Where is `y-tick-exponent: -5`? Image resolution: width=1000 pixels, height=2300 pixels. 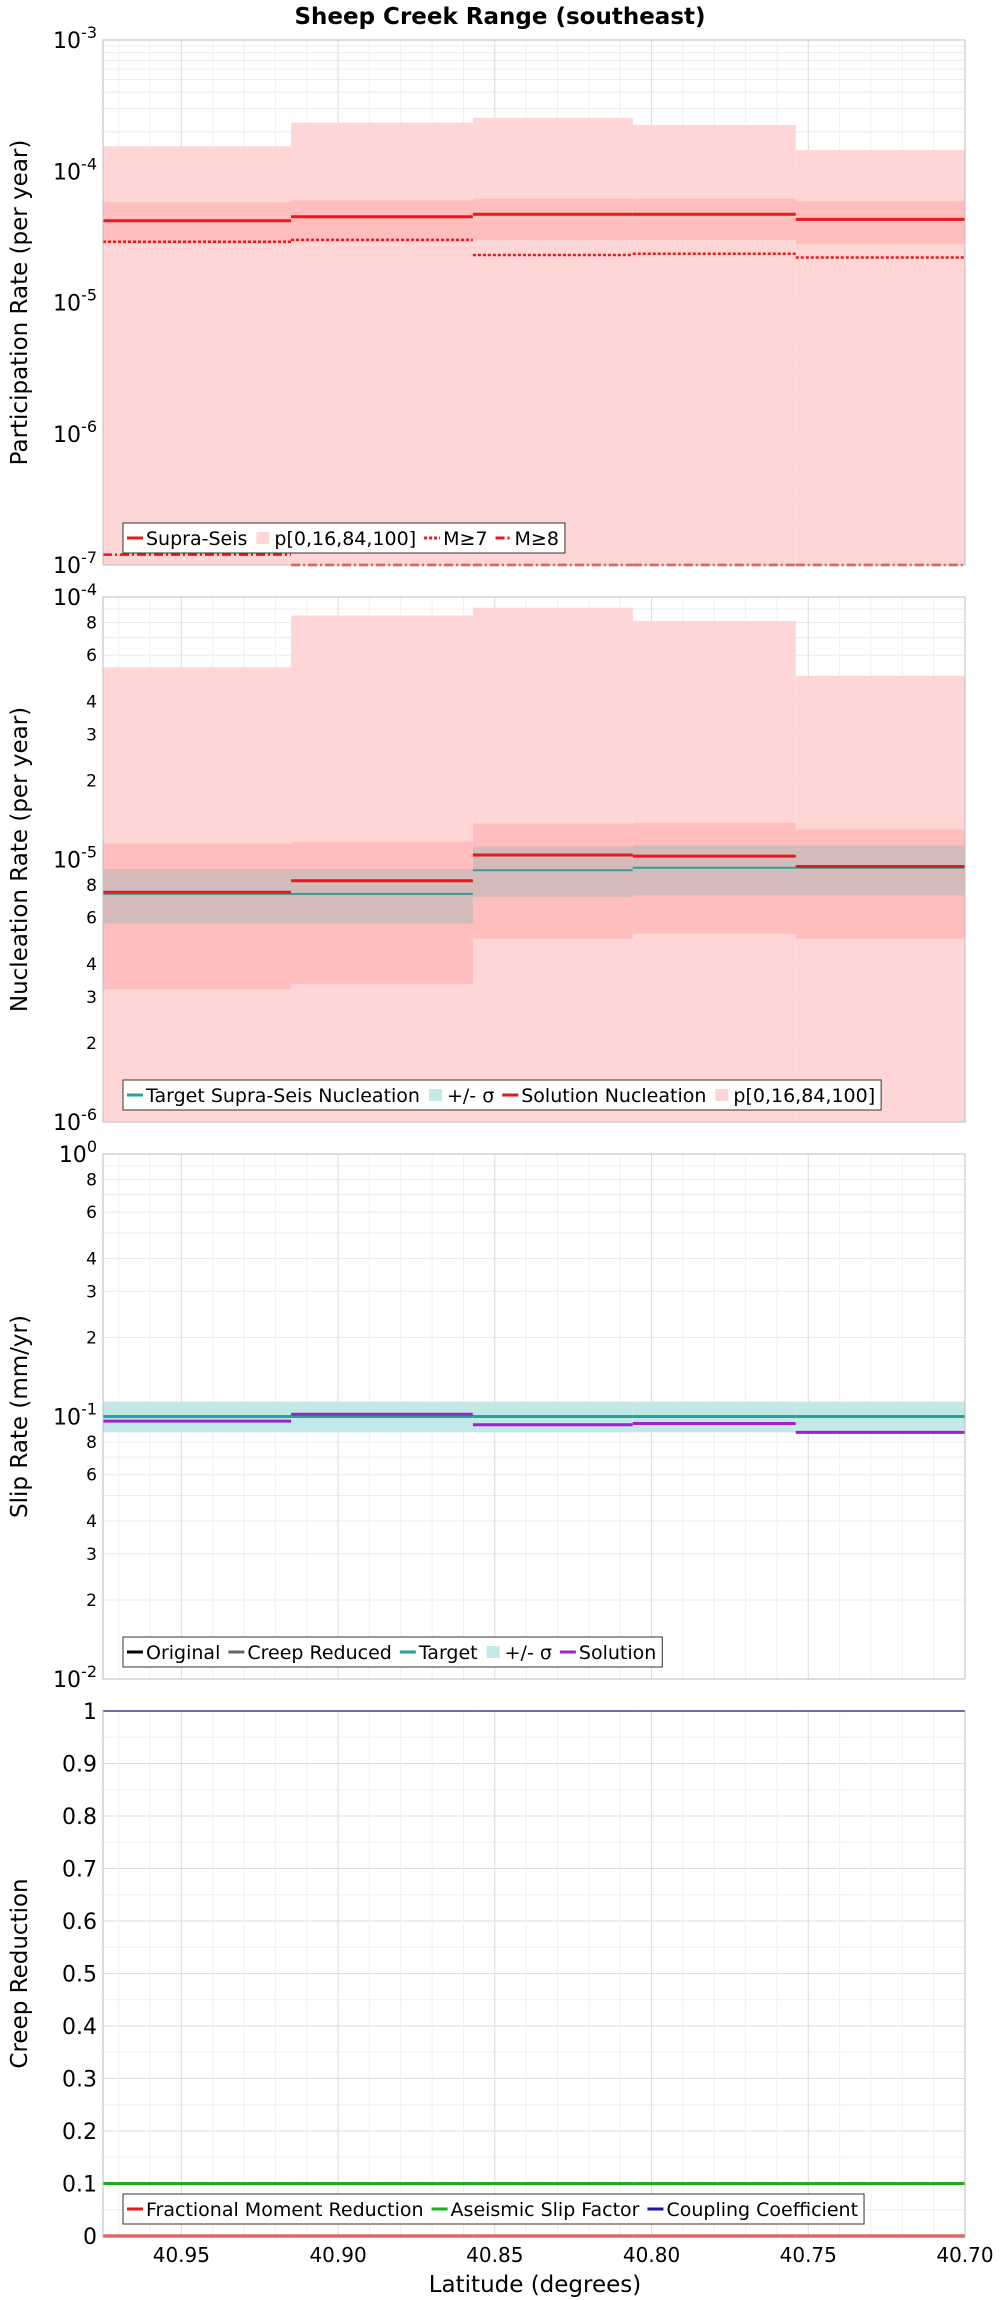
y-tick-exponent: -5 is located at coordinates (89, 852).